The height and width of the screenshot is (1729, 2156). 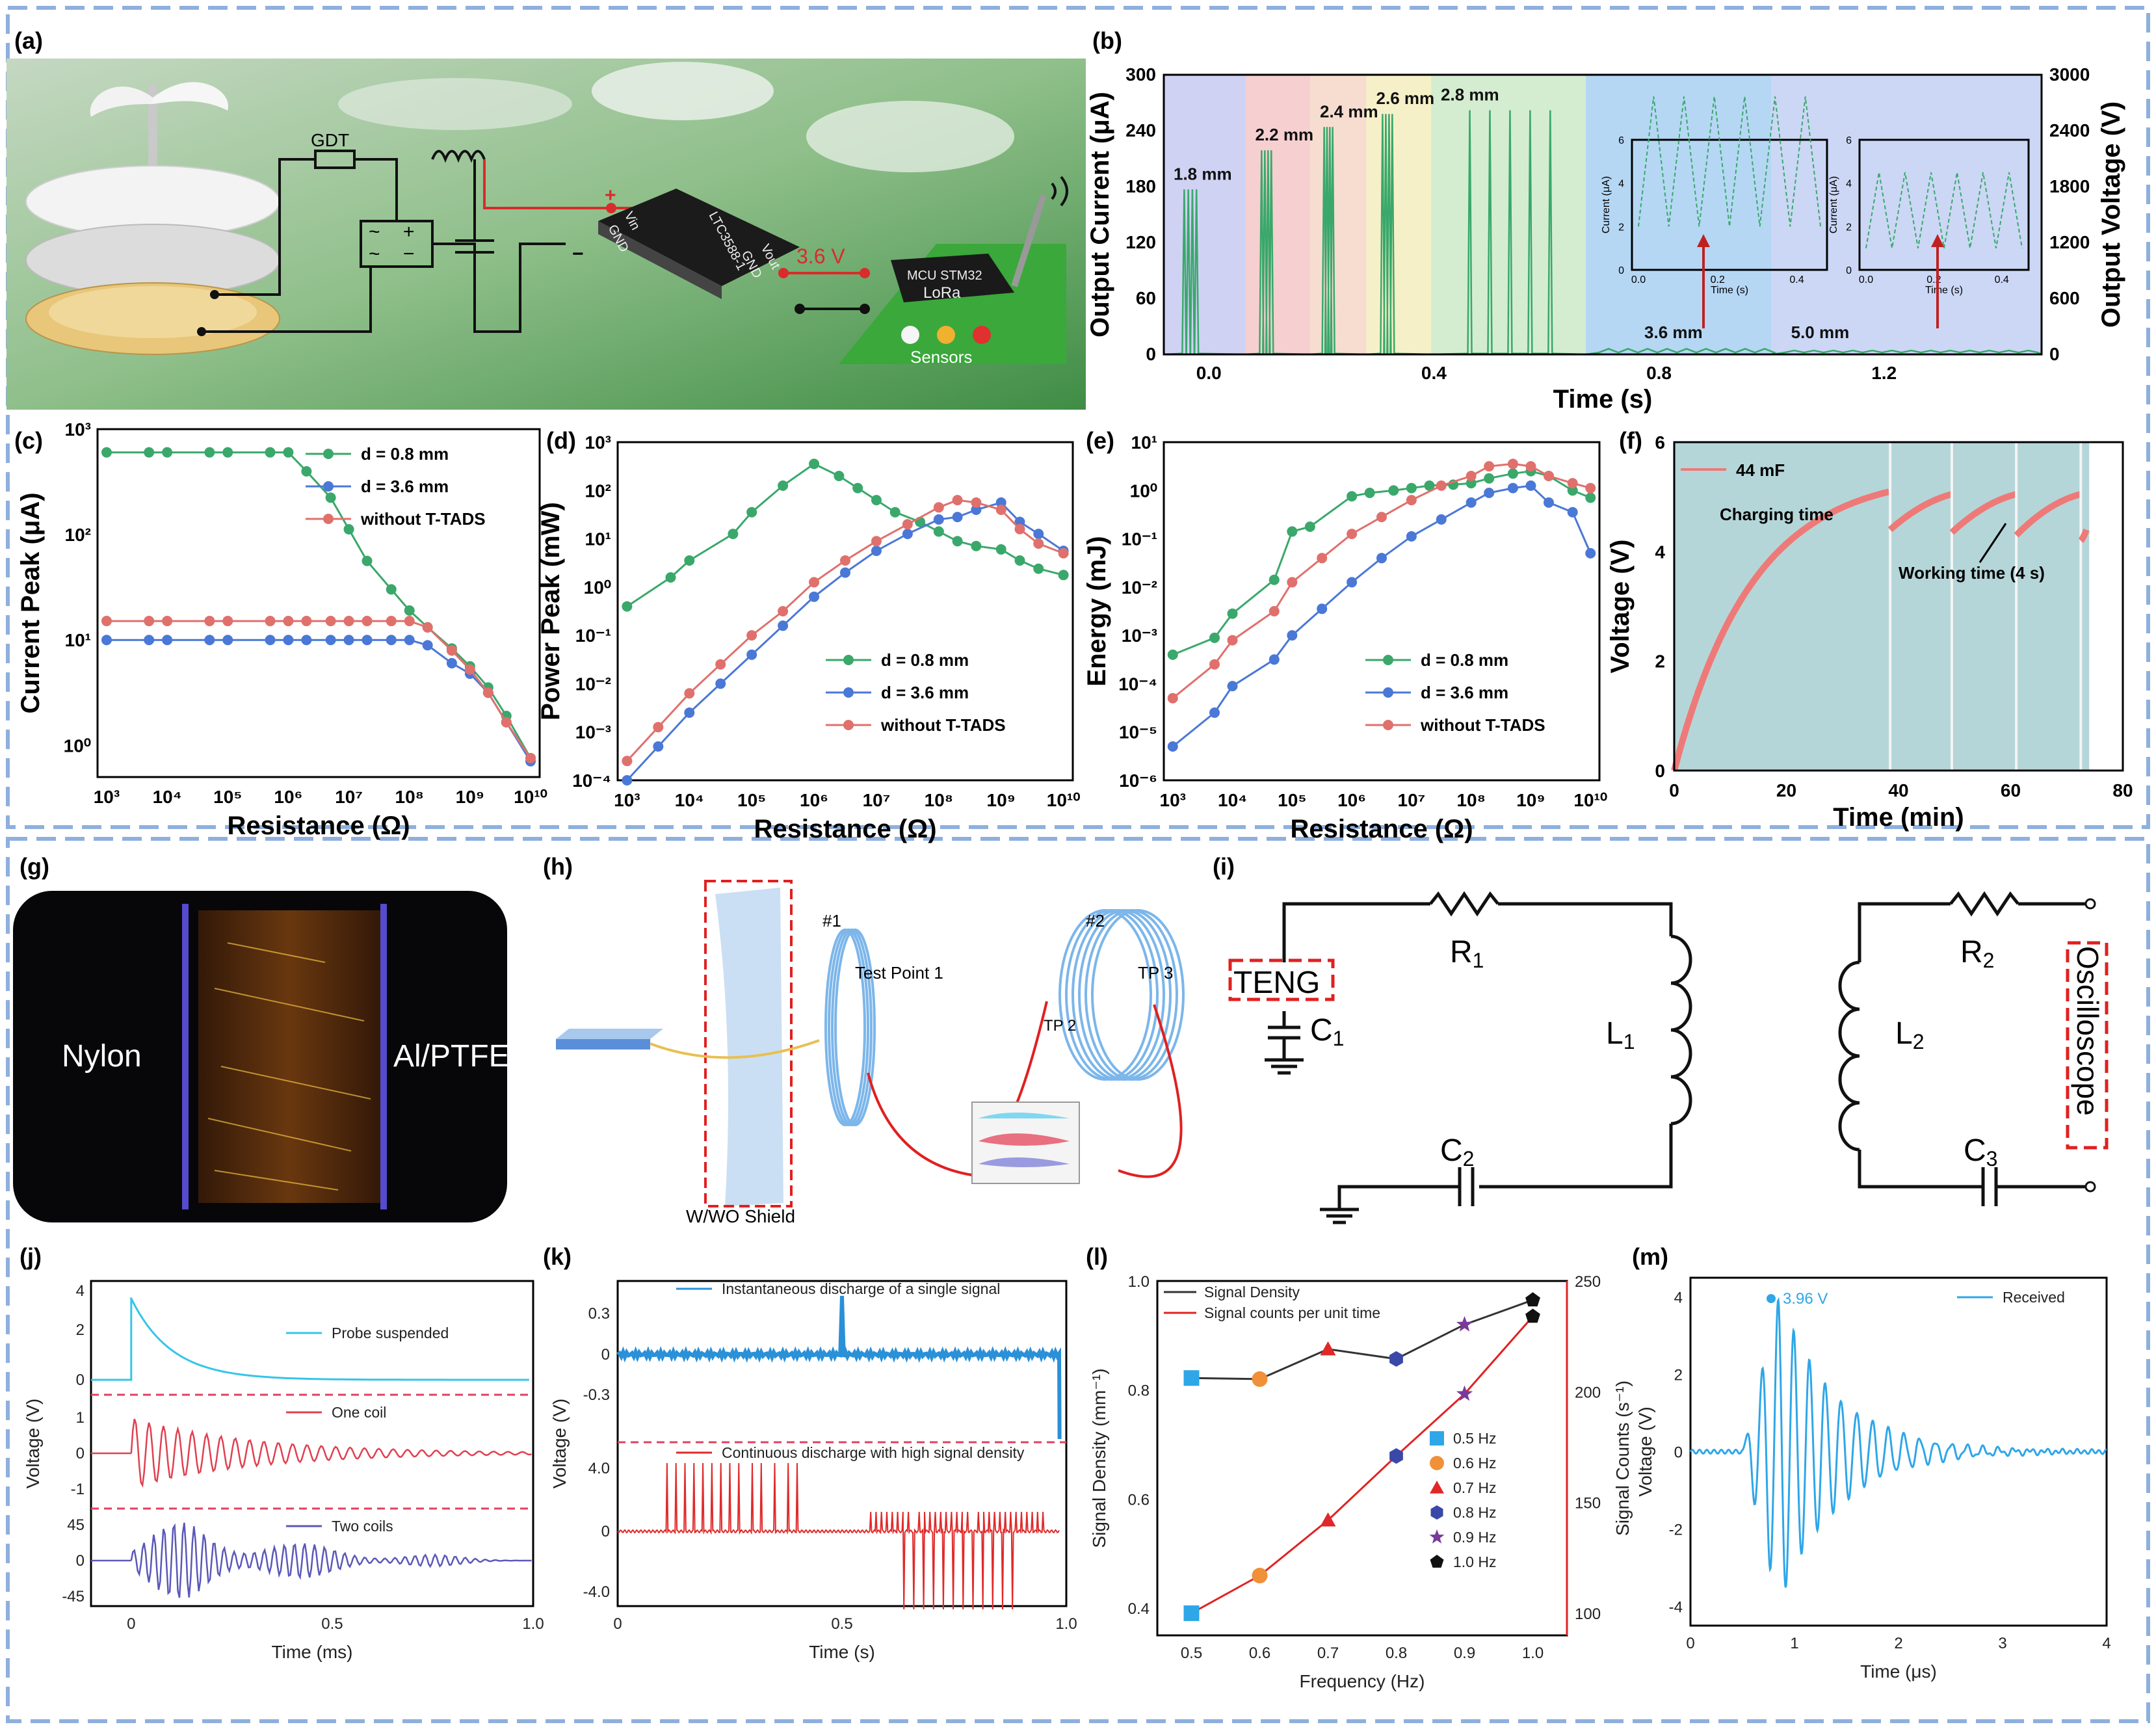 I want to click on l-series-density, so click(x=1363, y=1339).